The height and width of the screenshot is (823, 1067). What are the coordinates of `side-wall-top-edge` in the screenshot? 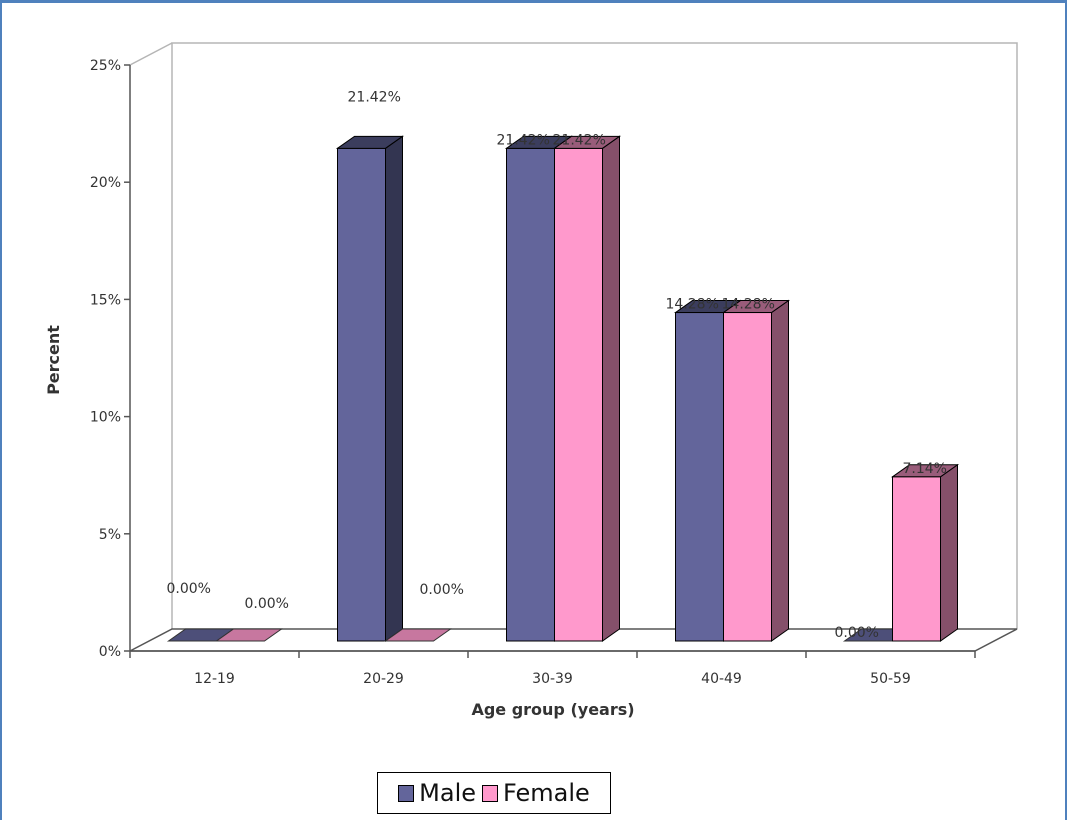 It's located at (151, 54).